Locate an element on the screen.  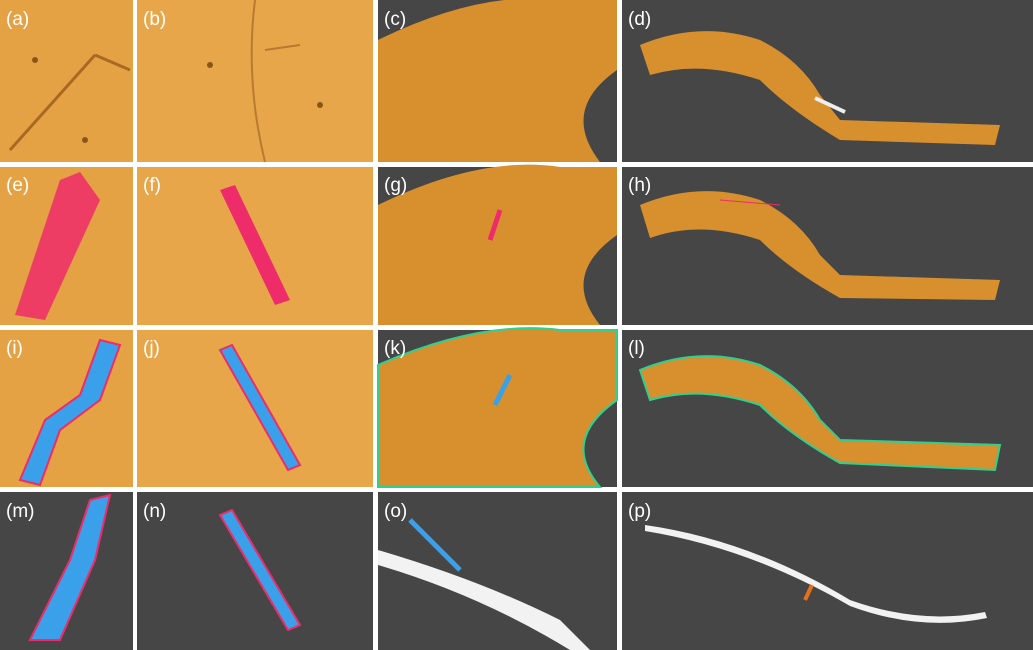
panel-label: (o) is located at coordinates (395, 511).